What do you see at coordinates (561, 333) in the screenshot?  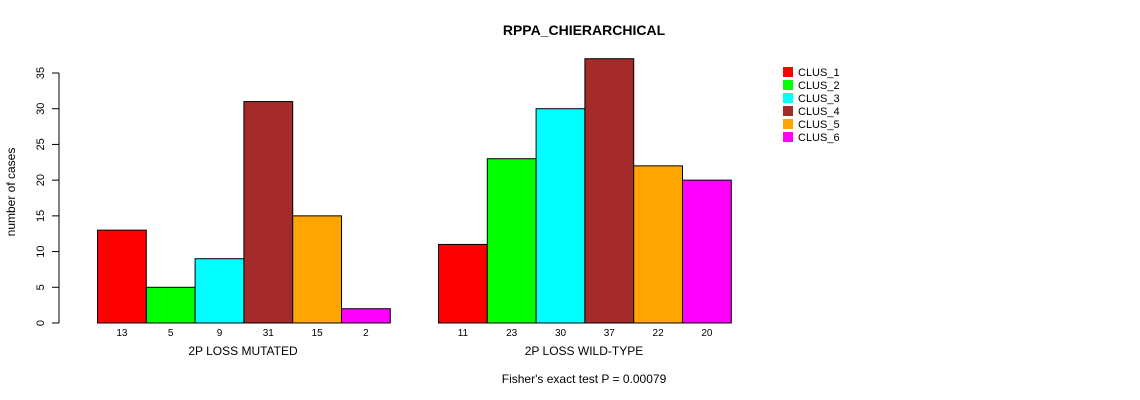 I see `bar-count-label: 30` at bounding box center [561, 333].